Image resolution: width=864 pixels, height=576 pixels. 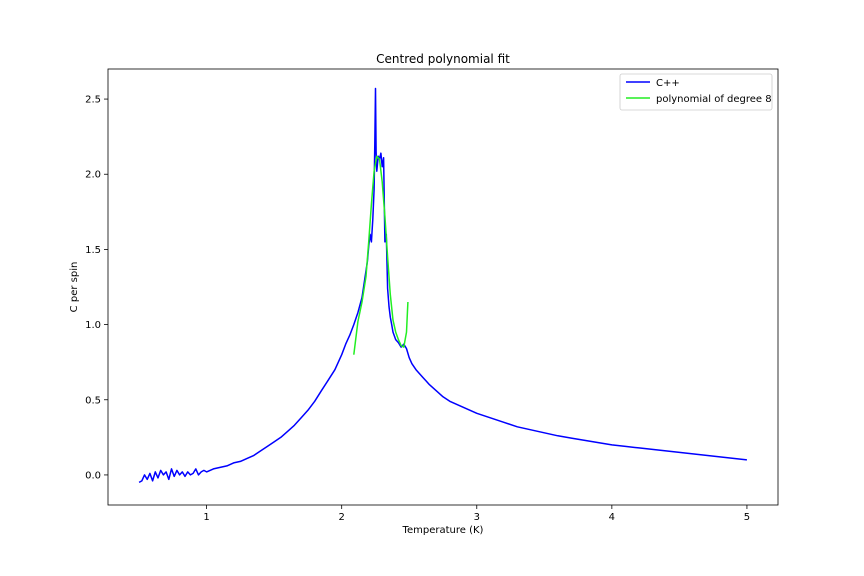 What do you see at coordinates (714, 99) in the screenshot?
I see `legend-label-polynomial: polynomial of degree 8` at bounding box center [714, 99].